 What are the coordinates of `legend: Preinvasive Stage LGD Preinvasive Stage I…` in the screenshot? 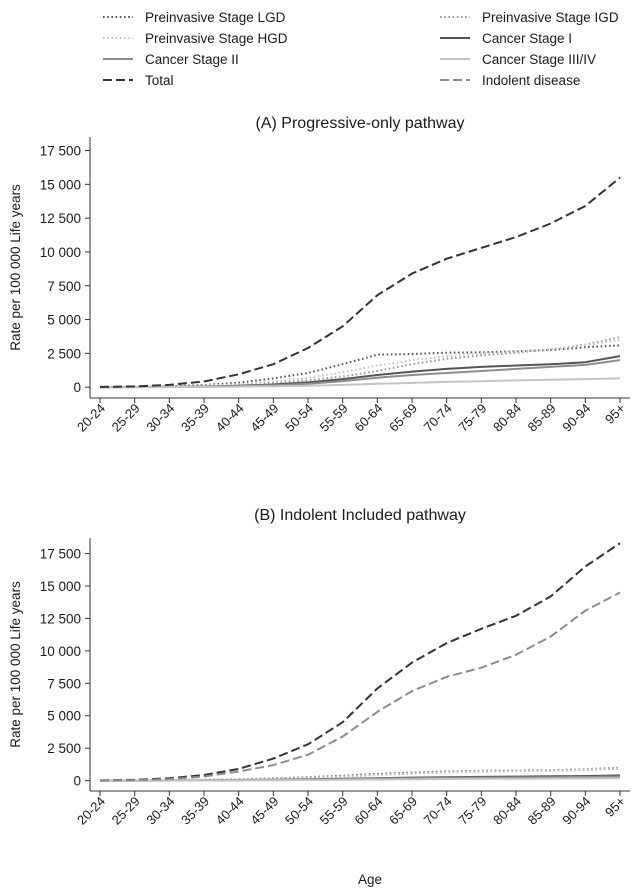 It's located at (361, 49).